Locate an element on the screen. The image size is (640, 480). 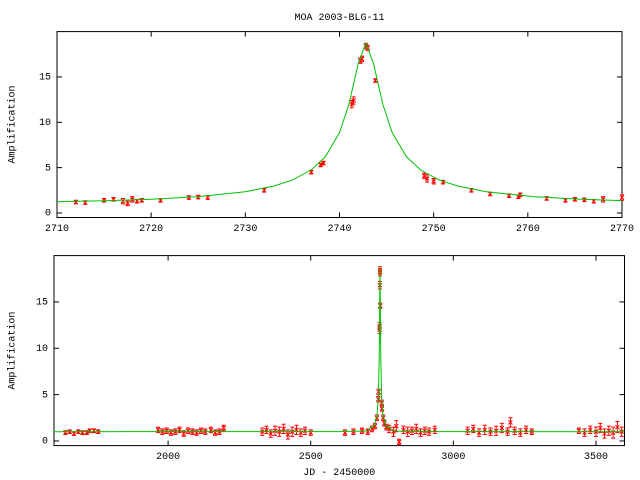
x-tick-label: 2740 is located at coordinates (339, 229).